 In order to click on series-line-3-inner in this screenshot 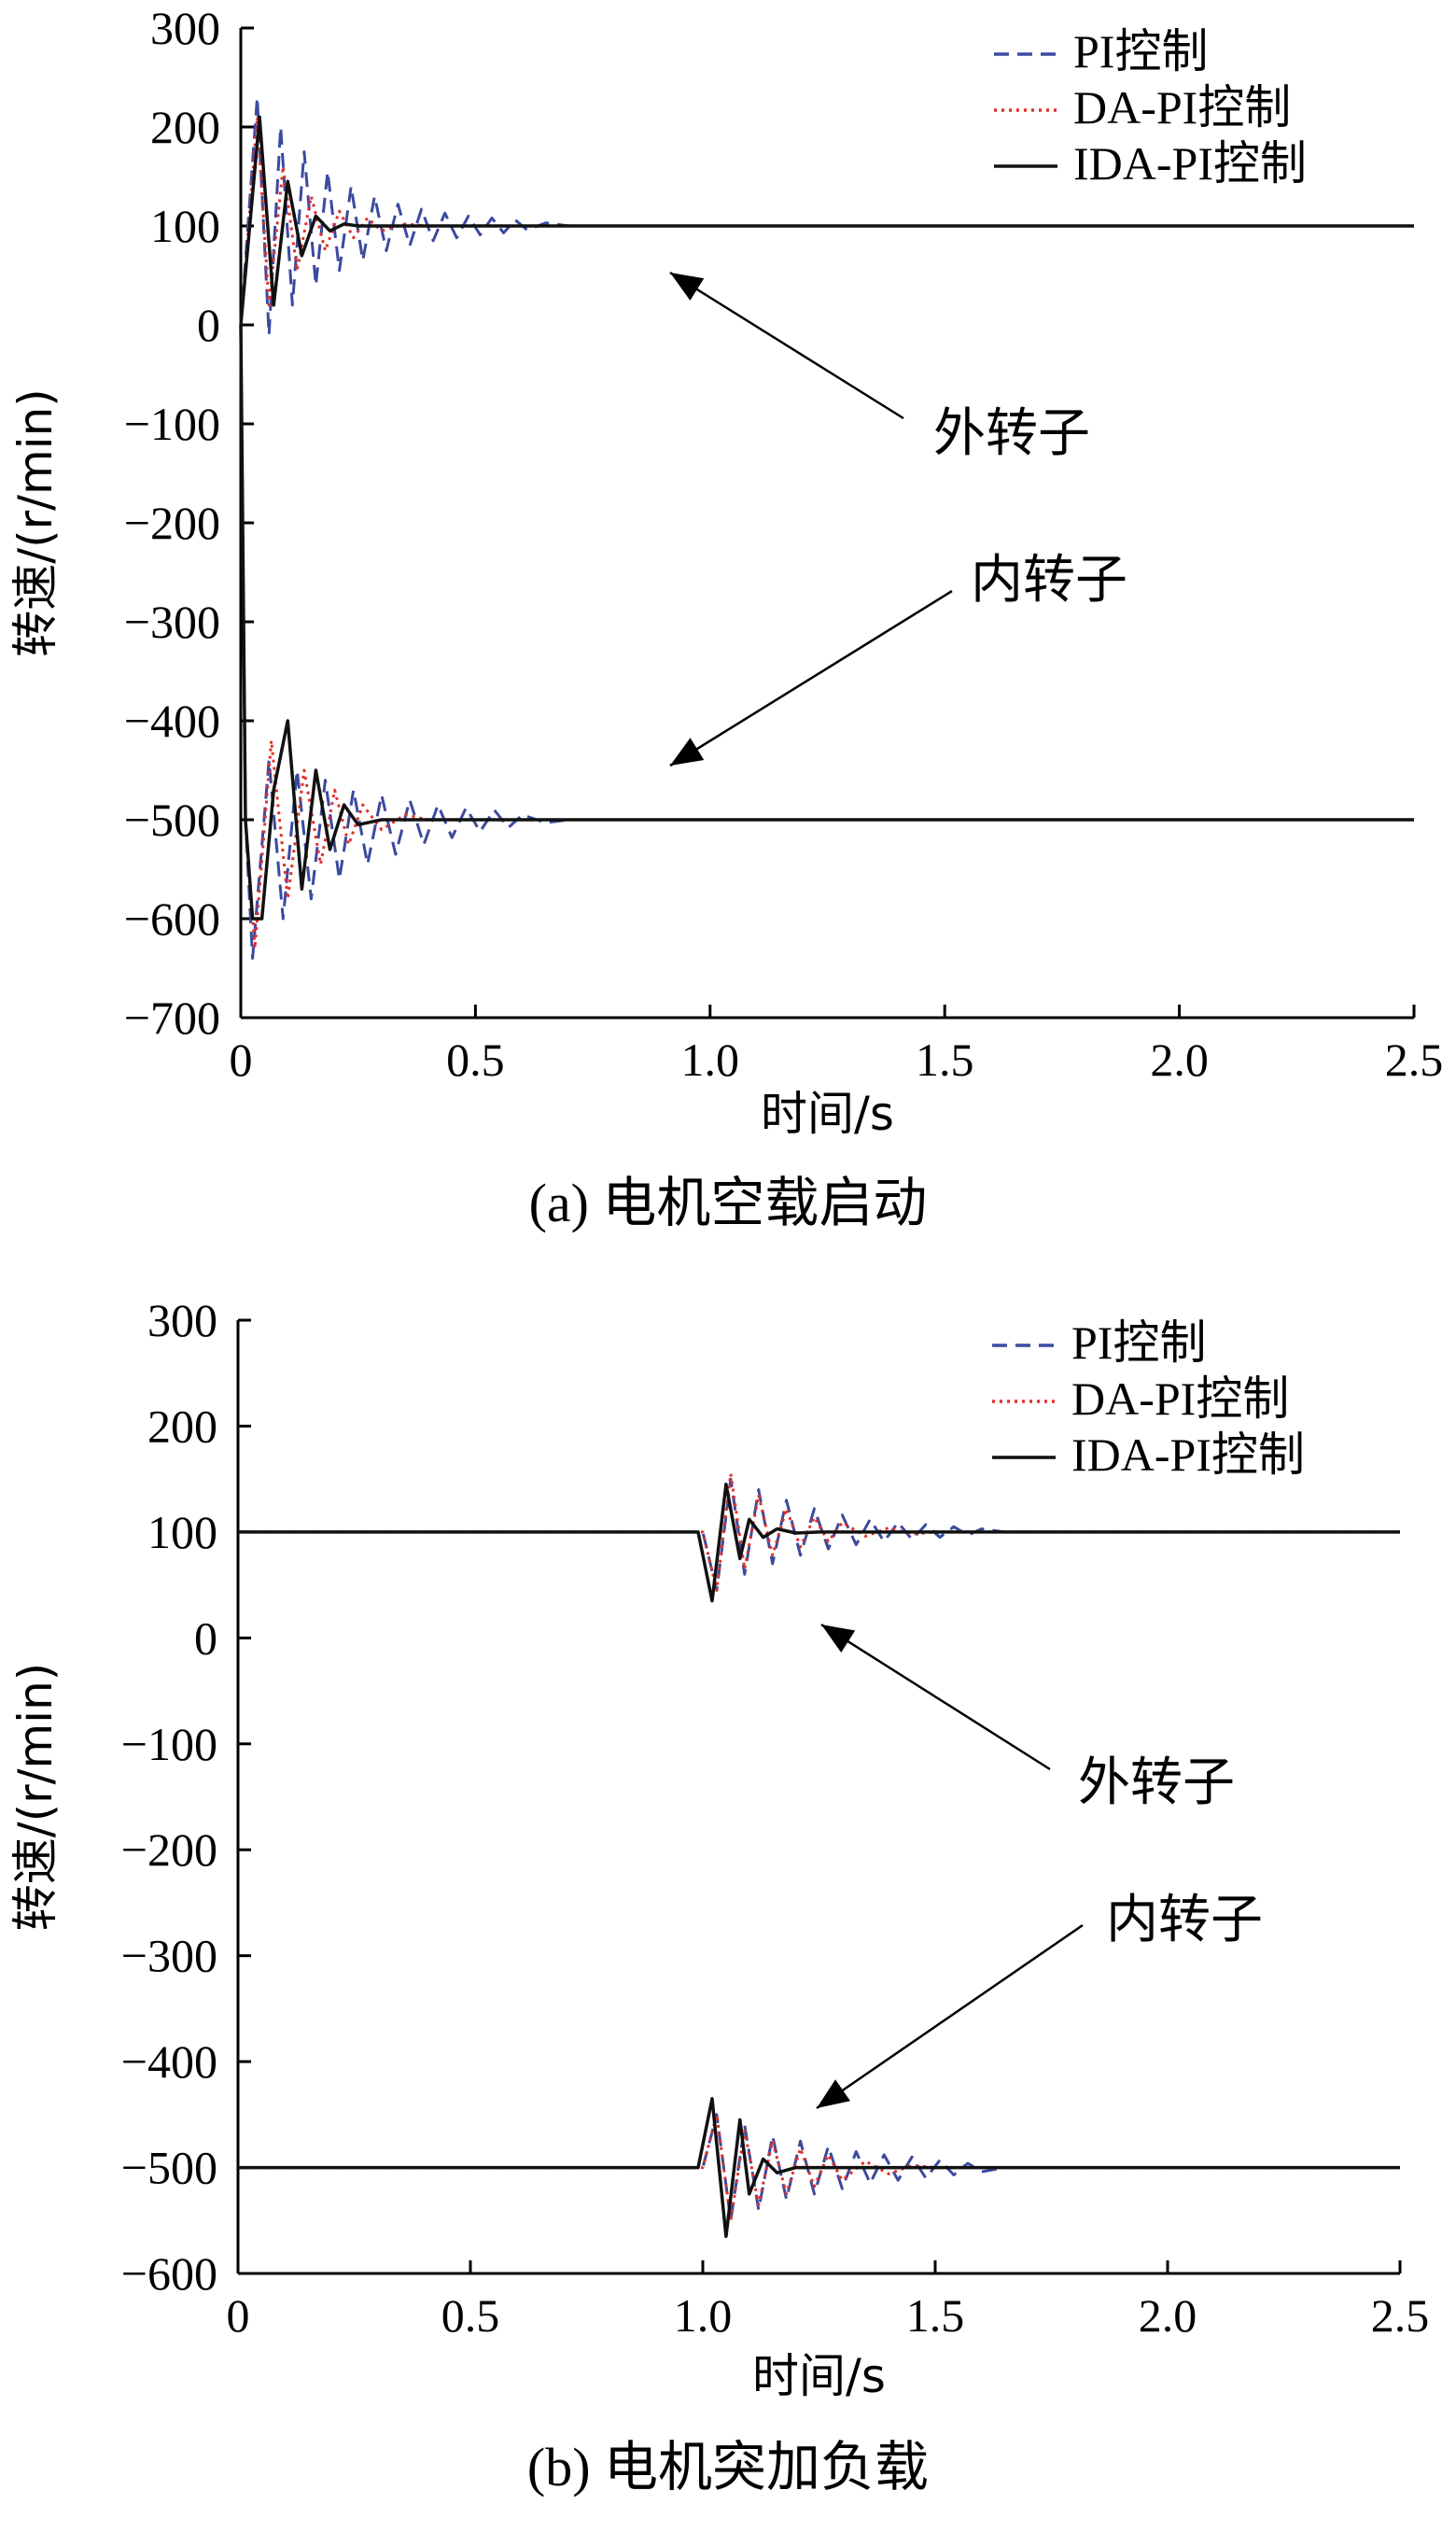, I will do `click(819, 2168)`.